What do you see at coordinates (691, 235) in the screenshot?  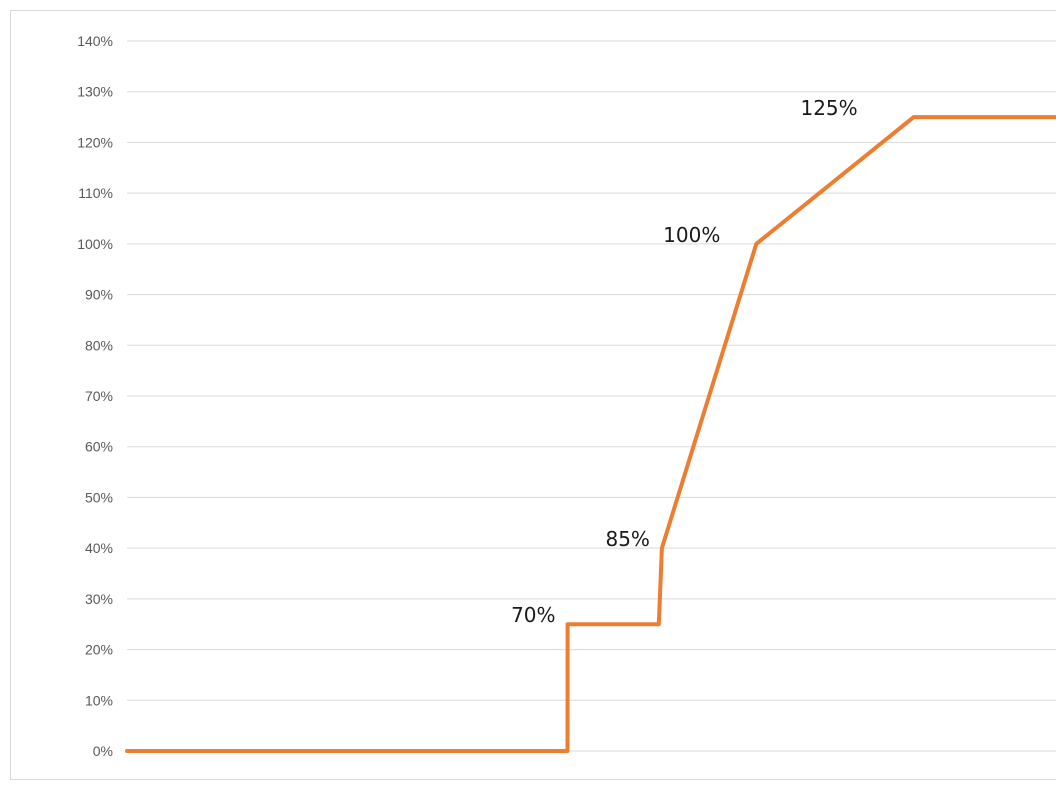 I see `data-label: 100%` at bounding box center [691, 235].